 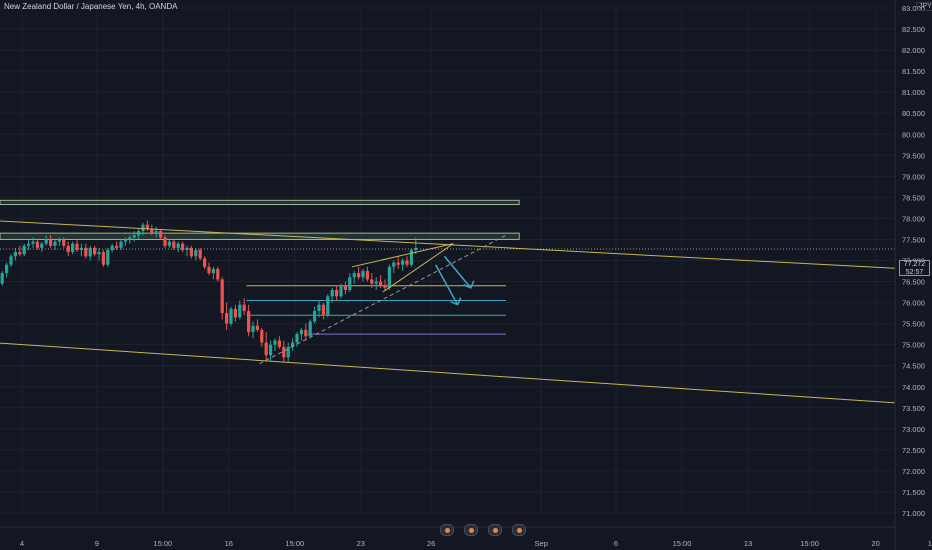 I want to click on trendline, so click(x=453, y=245).